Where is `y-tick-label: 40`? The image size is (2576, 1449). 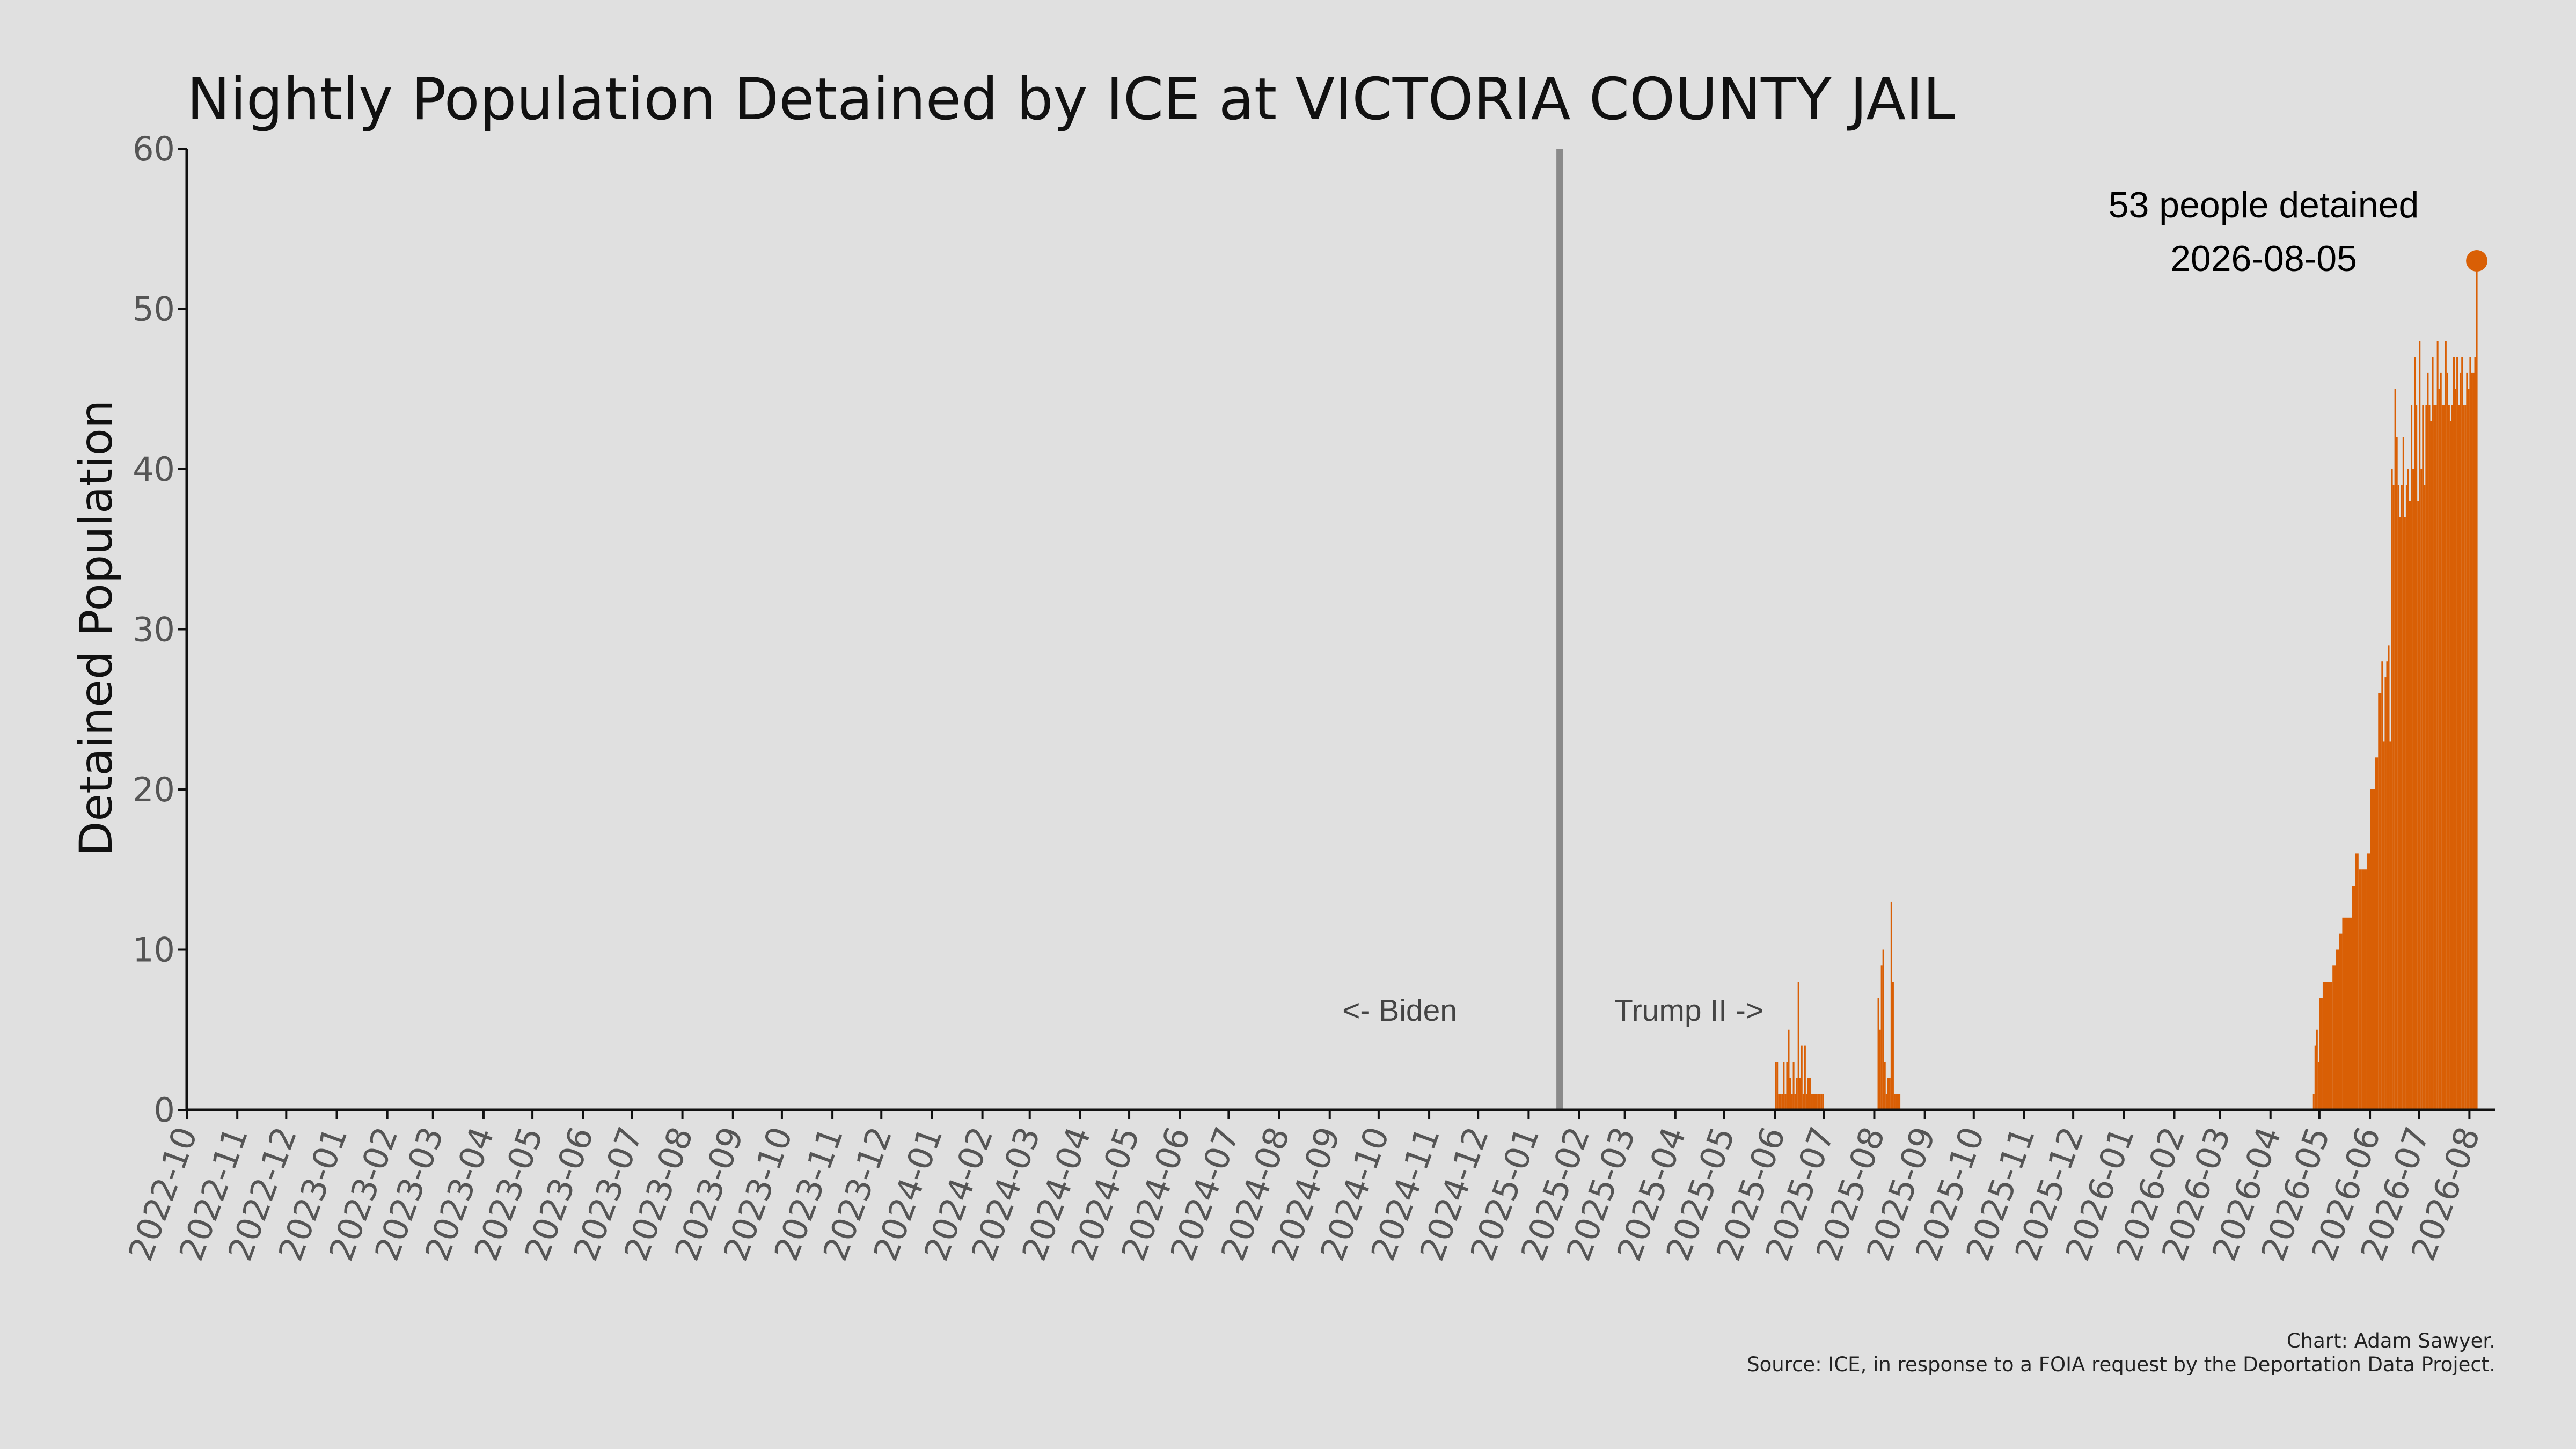
y-tick-label: 40 is located at coordinates (154, 469).